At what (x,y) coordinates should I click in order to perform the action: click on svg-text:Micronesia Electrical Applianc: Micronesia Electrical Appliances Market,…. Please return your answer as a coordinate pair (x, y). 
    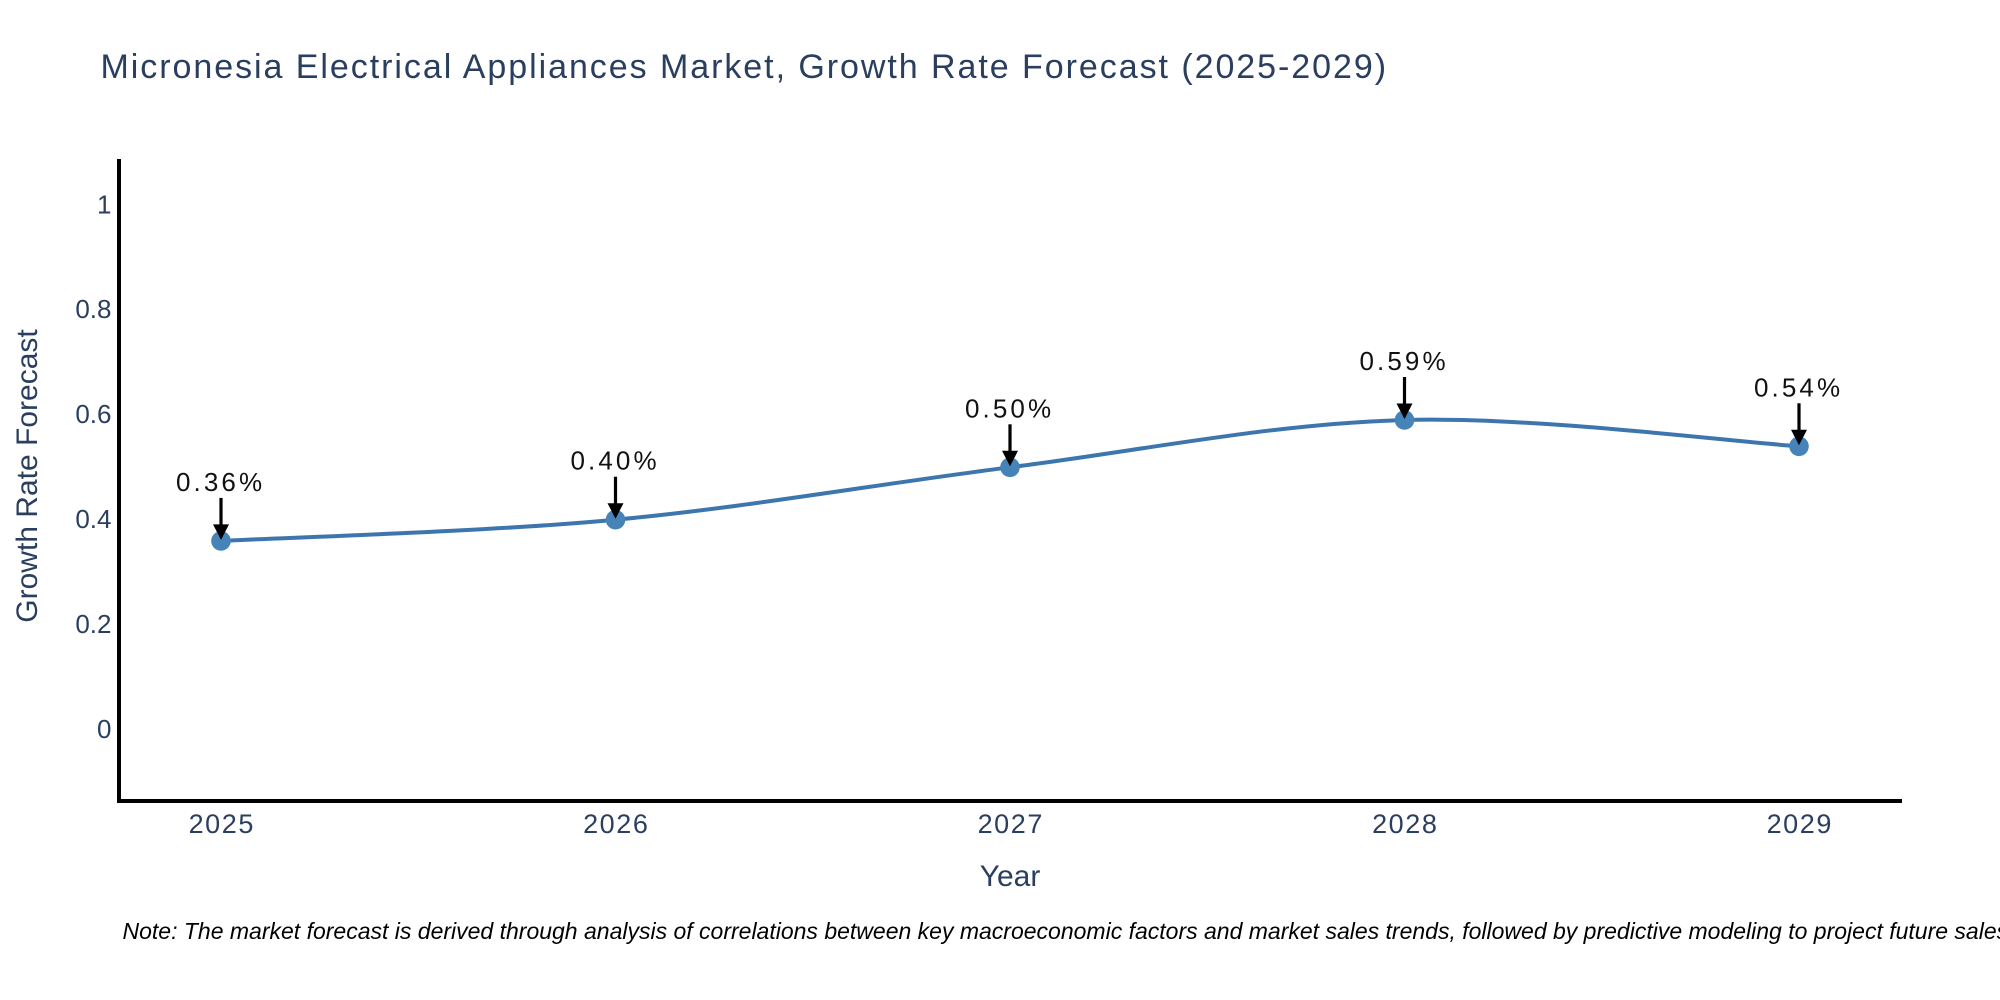
    Looking at the image, I should click on (745, 67).